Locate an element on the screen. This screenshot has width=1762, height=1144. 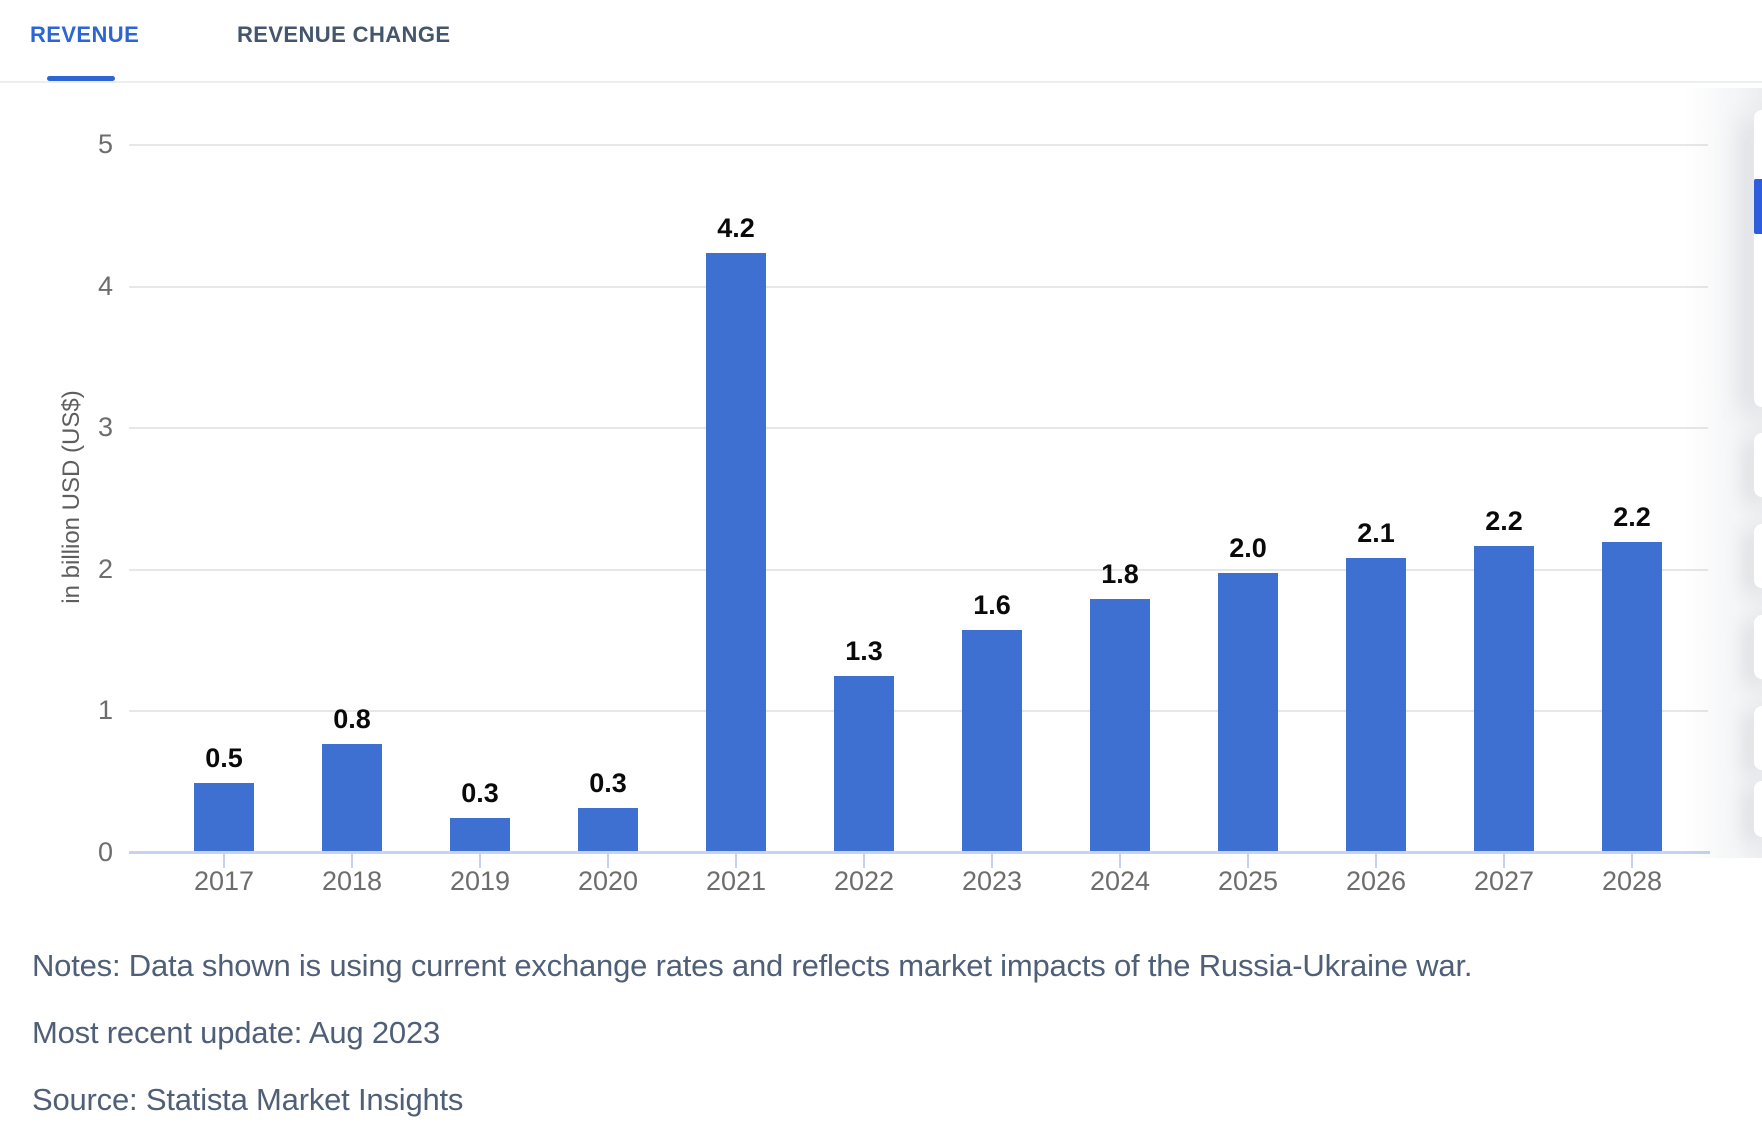
x-tick-label-2019: 2019 is located at coordinates (480, 881).